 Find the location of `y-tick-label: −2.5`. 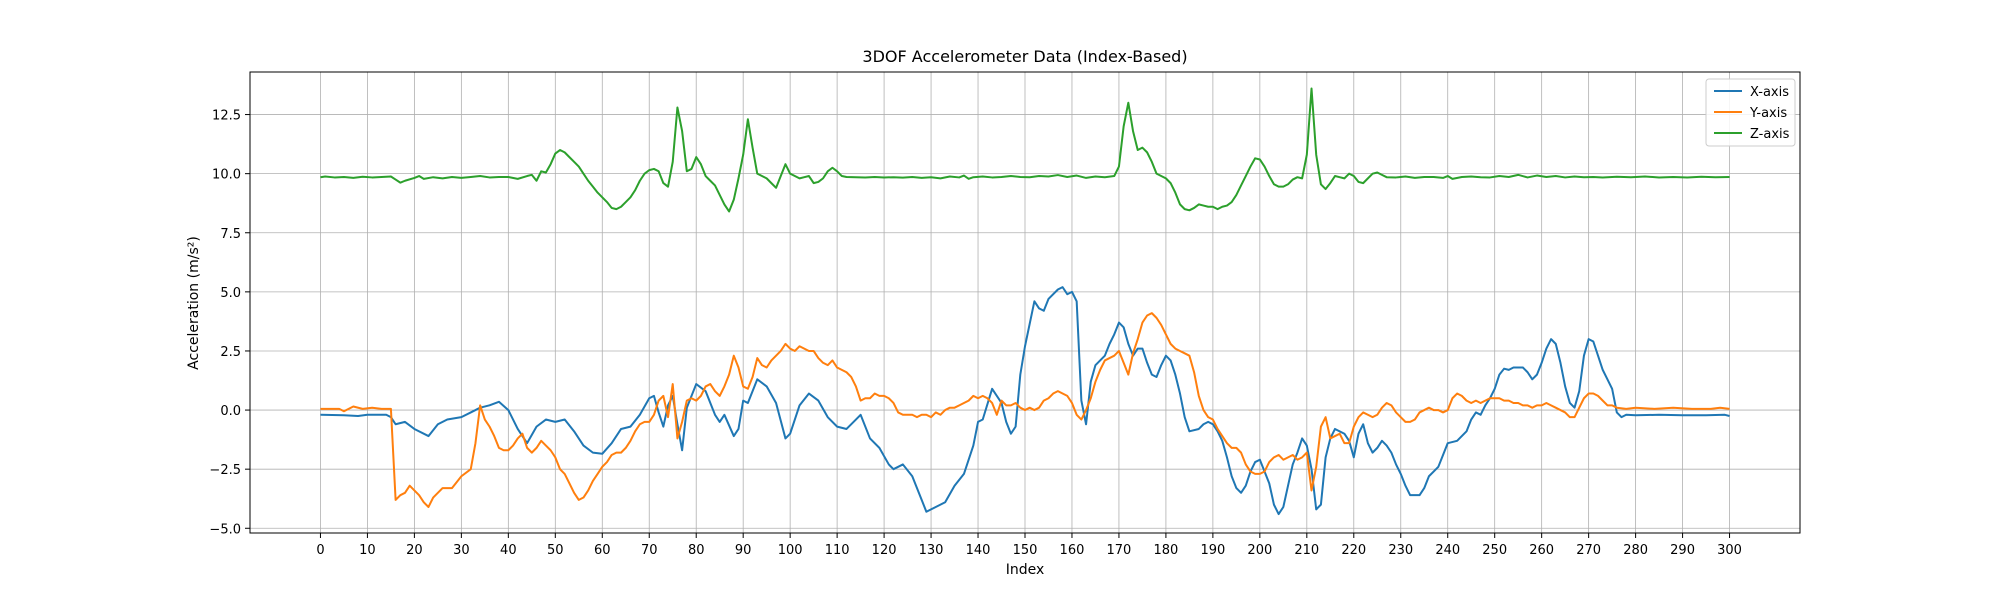

y-tick-label: −2.5 is located at coordinates (225, 470).